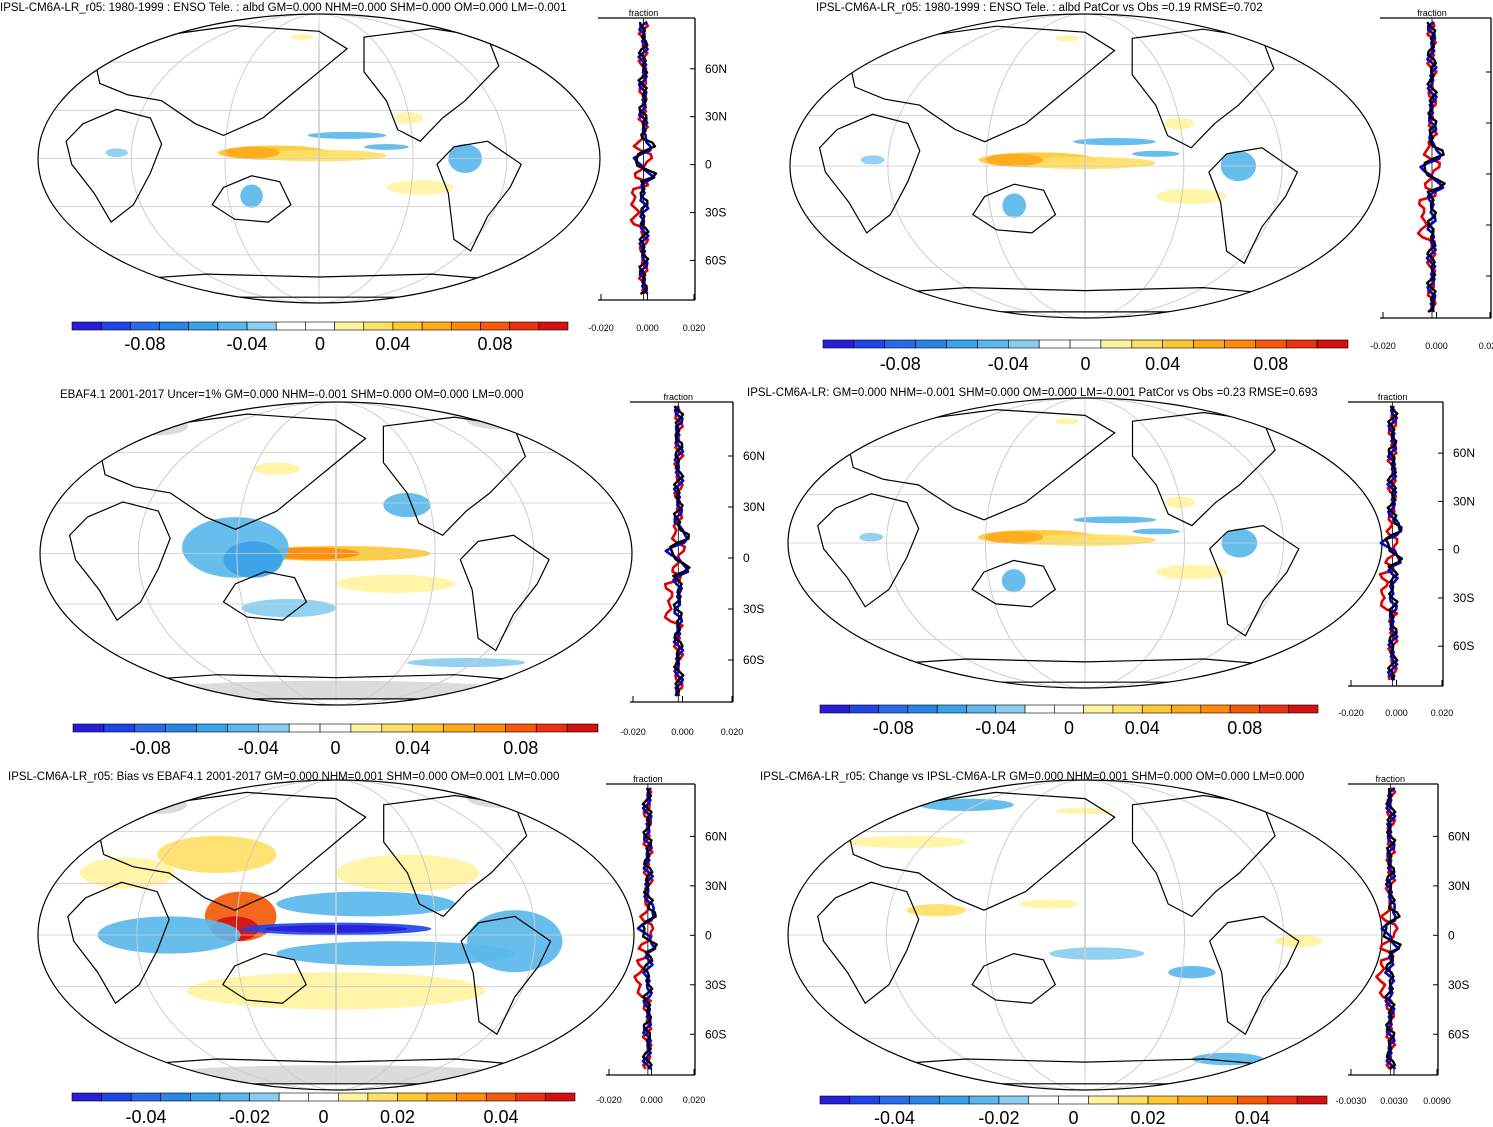  I want to click on profile-xtick-label: -0.0030, so click(1351, 1101).